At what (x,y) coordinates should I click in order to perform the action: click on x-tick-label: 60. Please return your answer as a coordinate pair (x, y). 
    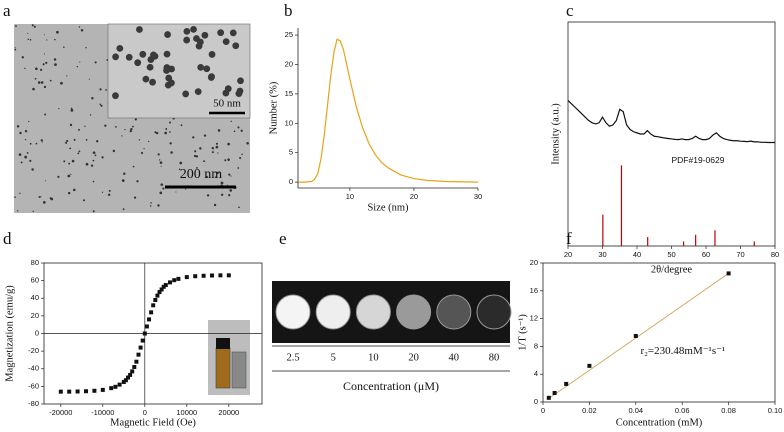
    Looking at the image, I should click on (706, 254).